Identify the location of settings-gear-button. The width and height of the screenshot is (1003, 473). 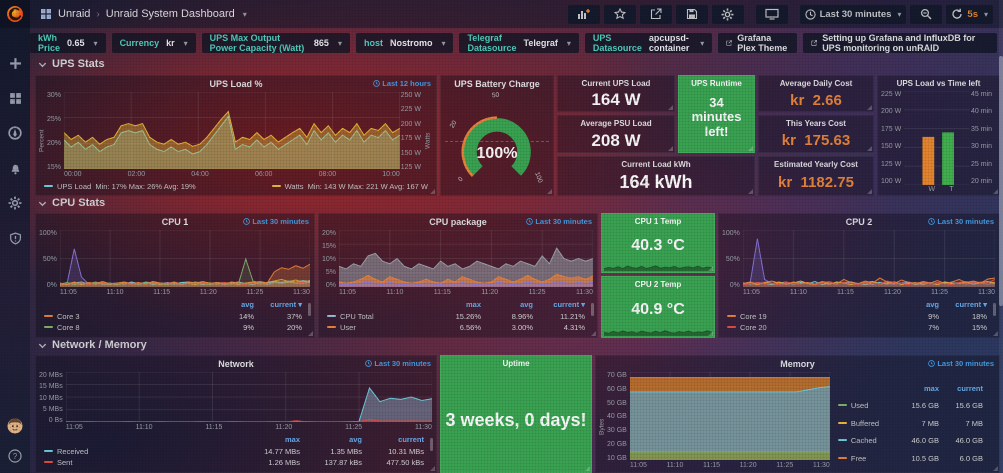
(727, 14).